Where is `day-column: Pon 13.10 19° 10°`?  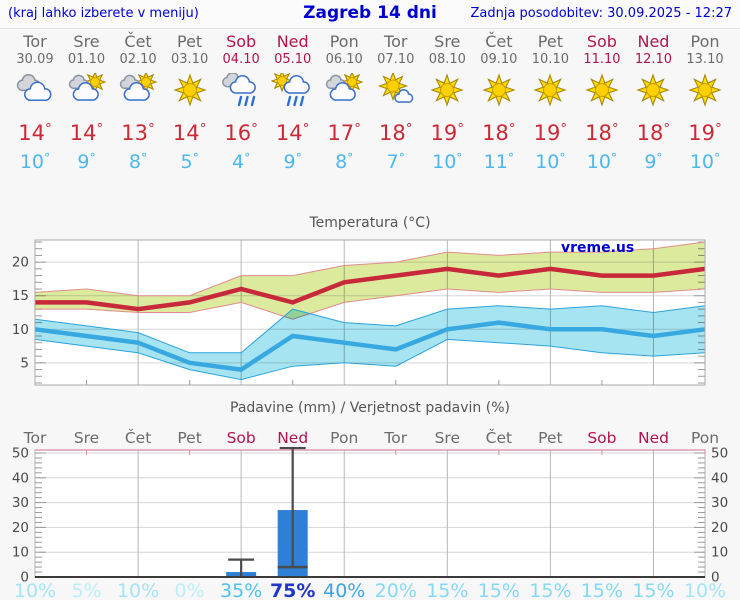
day-column: Pon 13.10 19° 10° is located at coordinates (705, 103).